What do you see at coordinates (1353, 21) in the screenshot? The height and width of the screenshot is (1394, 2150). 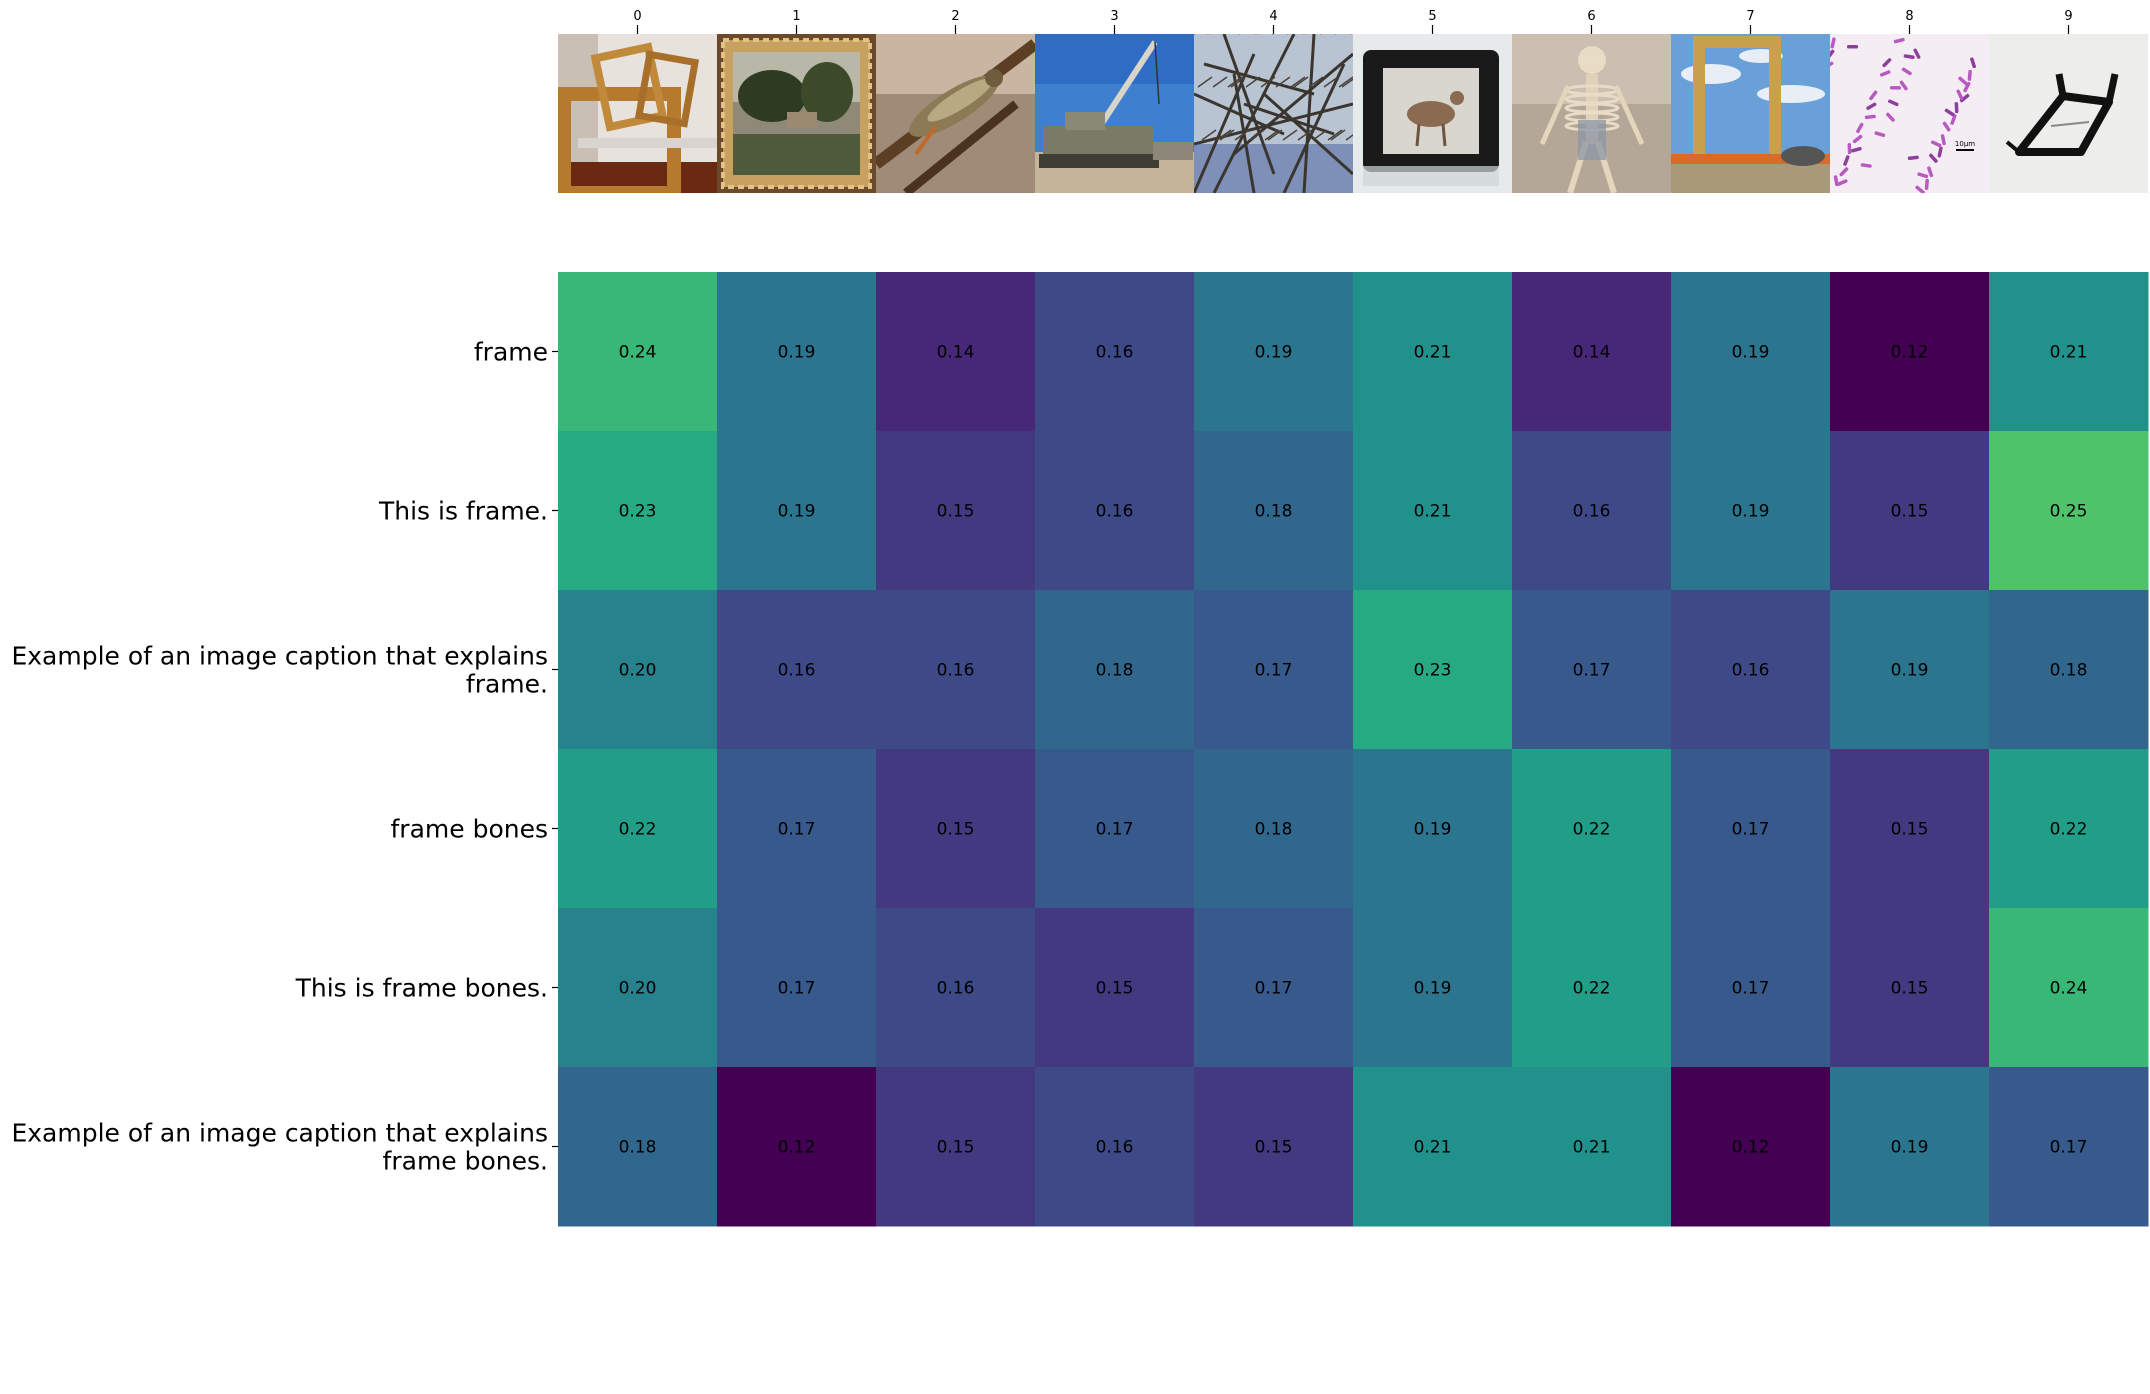 I see `x-axis-ticks: 0 1 2 3 4 5 6 7 8 9` at bounding box center [1353, 21].